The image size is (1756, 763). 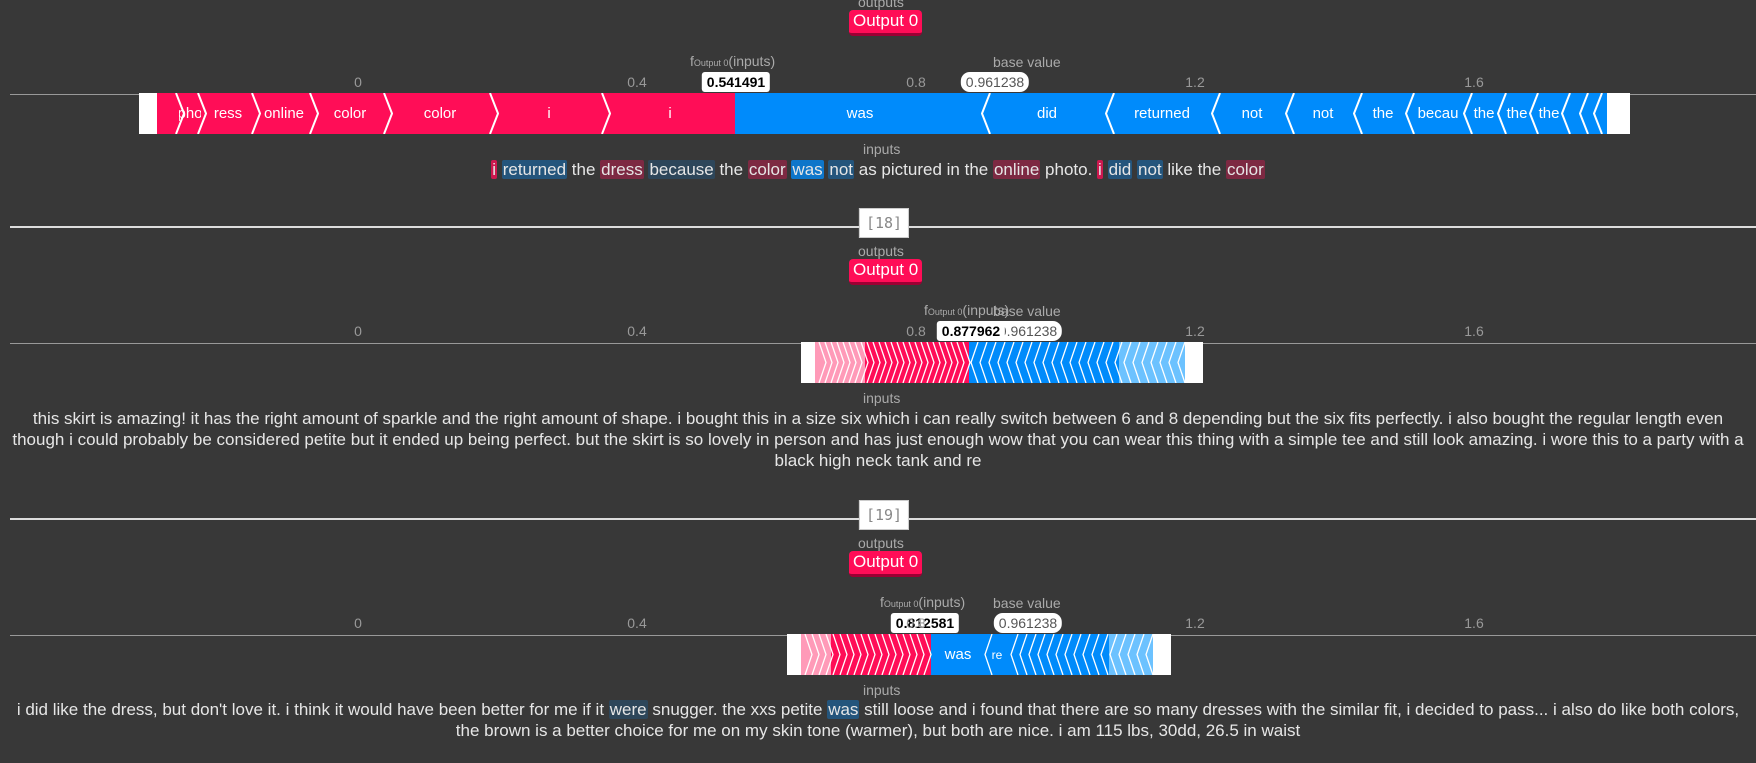 What do you see at coordinates (190, 113) in the screenshot?
I see `feature-segment: pho` at bounding box center [190, 113].